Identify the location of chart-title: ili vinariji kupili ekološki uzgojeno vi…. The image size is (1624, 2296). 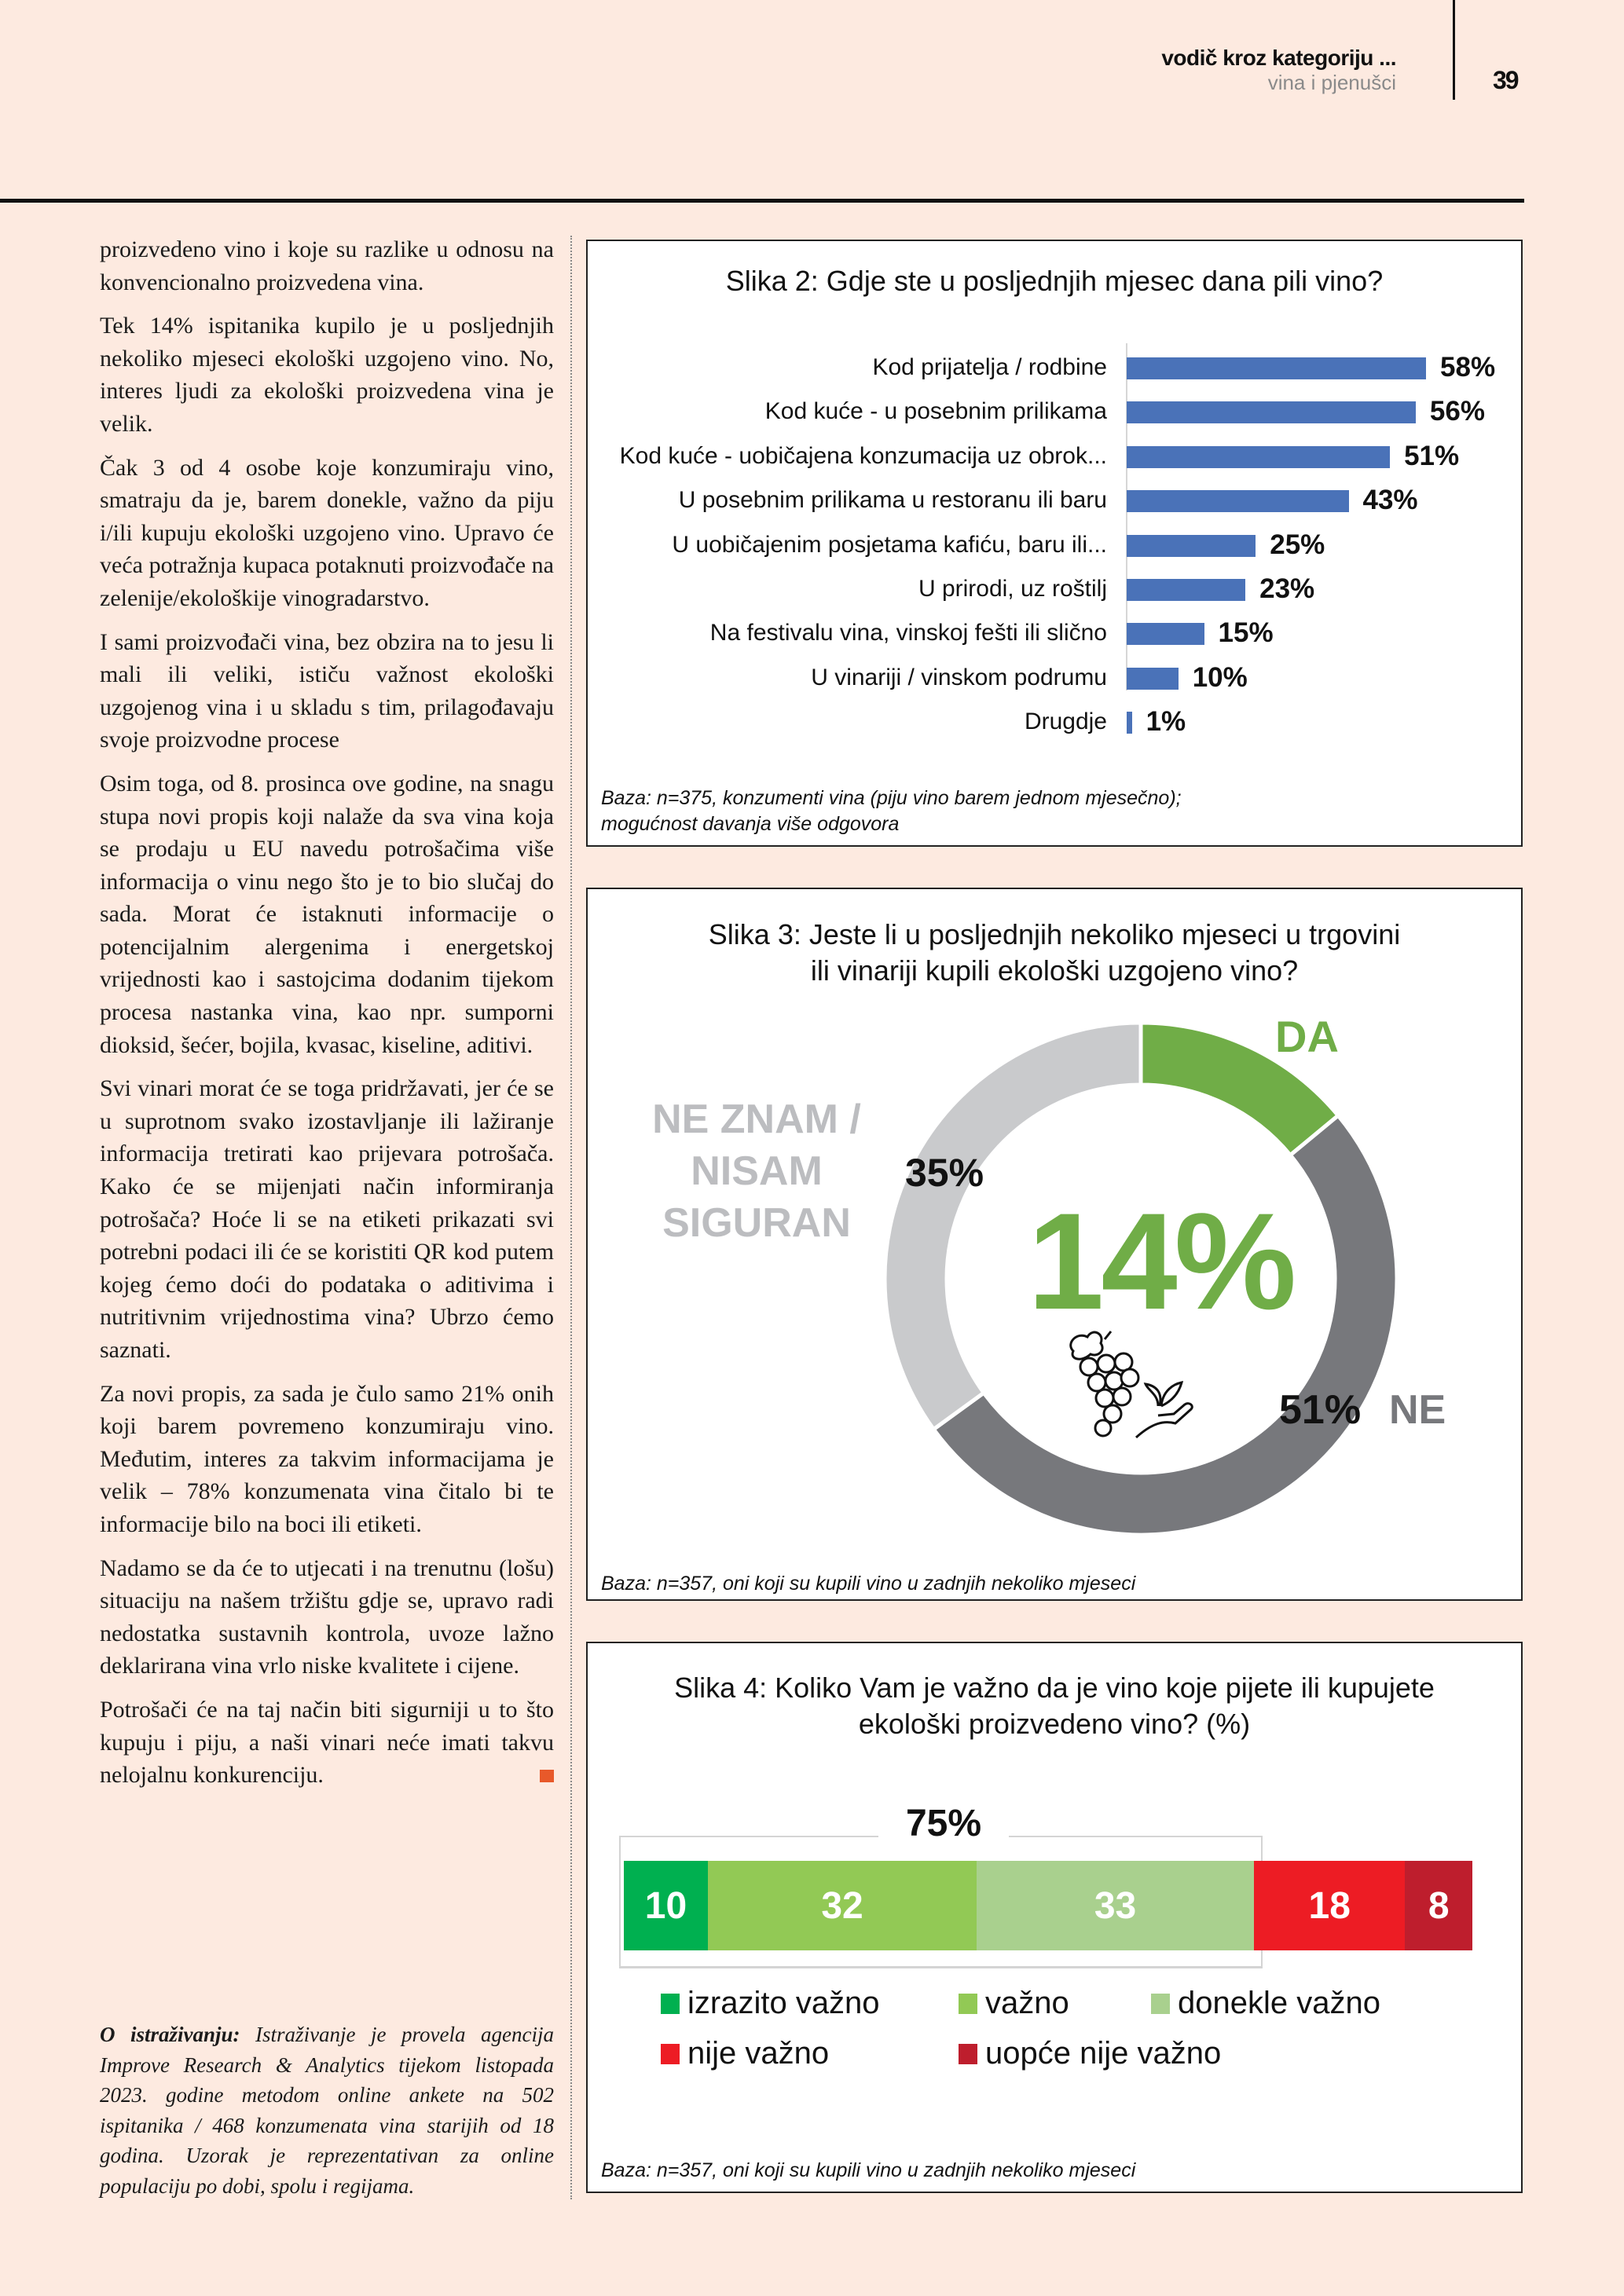
(1054, 971).